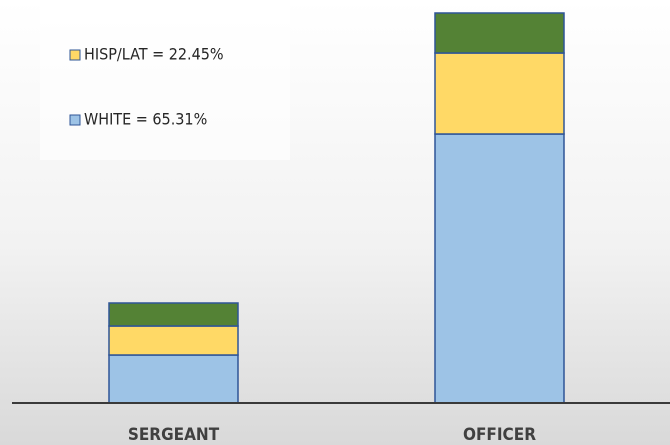  I want to click on x-tick-label: SERGEANT, so click(174, 435).